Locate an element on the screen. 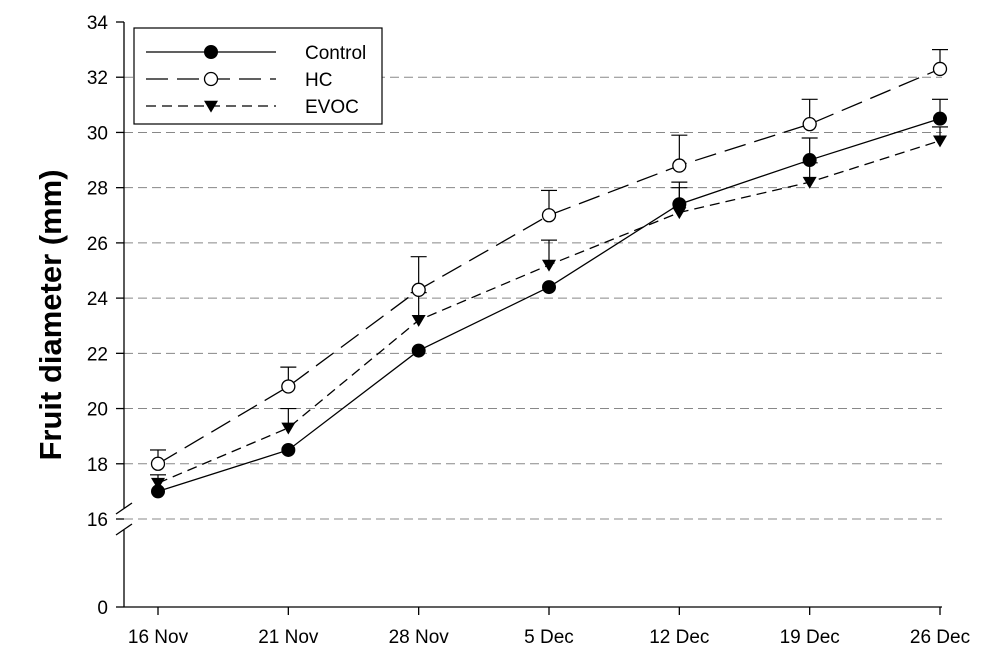 The image size is (999, 659). x-tick-label: 16 Nov is located at coordinates (158, 637).